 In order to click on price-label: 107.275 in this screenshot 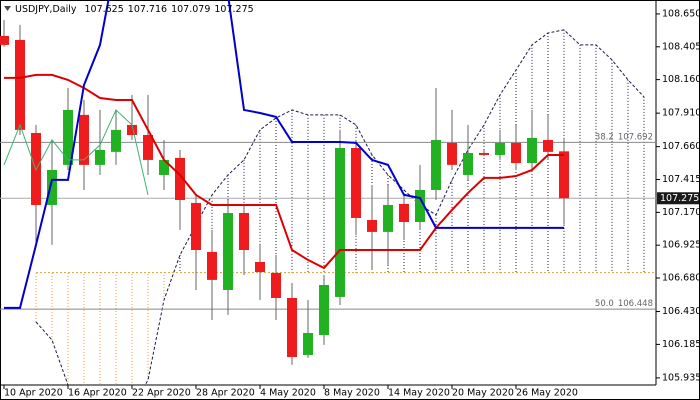, I will do `click(679, 198)`.